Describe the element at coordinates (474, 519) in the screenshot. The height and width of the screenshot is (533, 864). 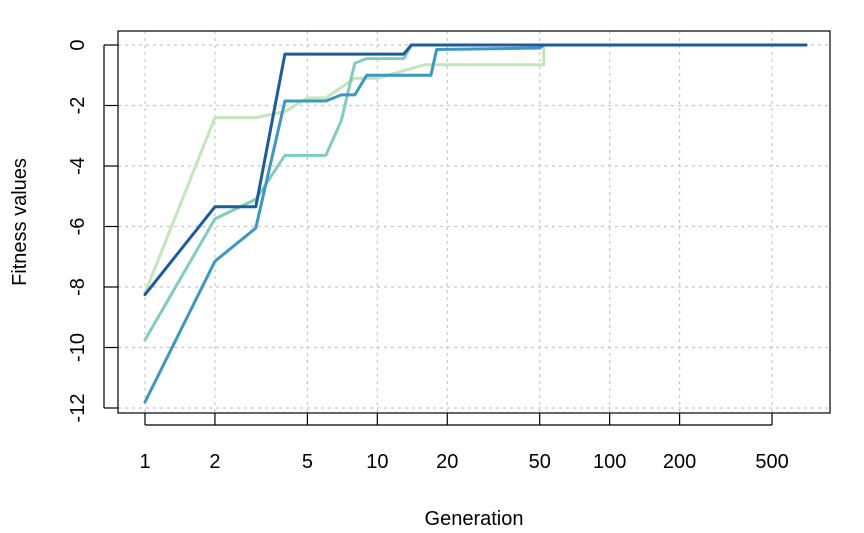
I see `x-axis-title: Generation` at that location.